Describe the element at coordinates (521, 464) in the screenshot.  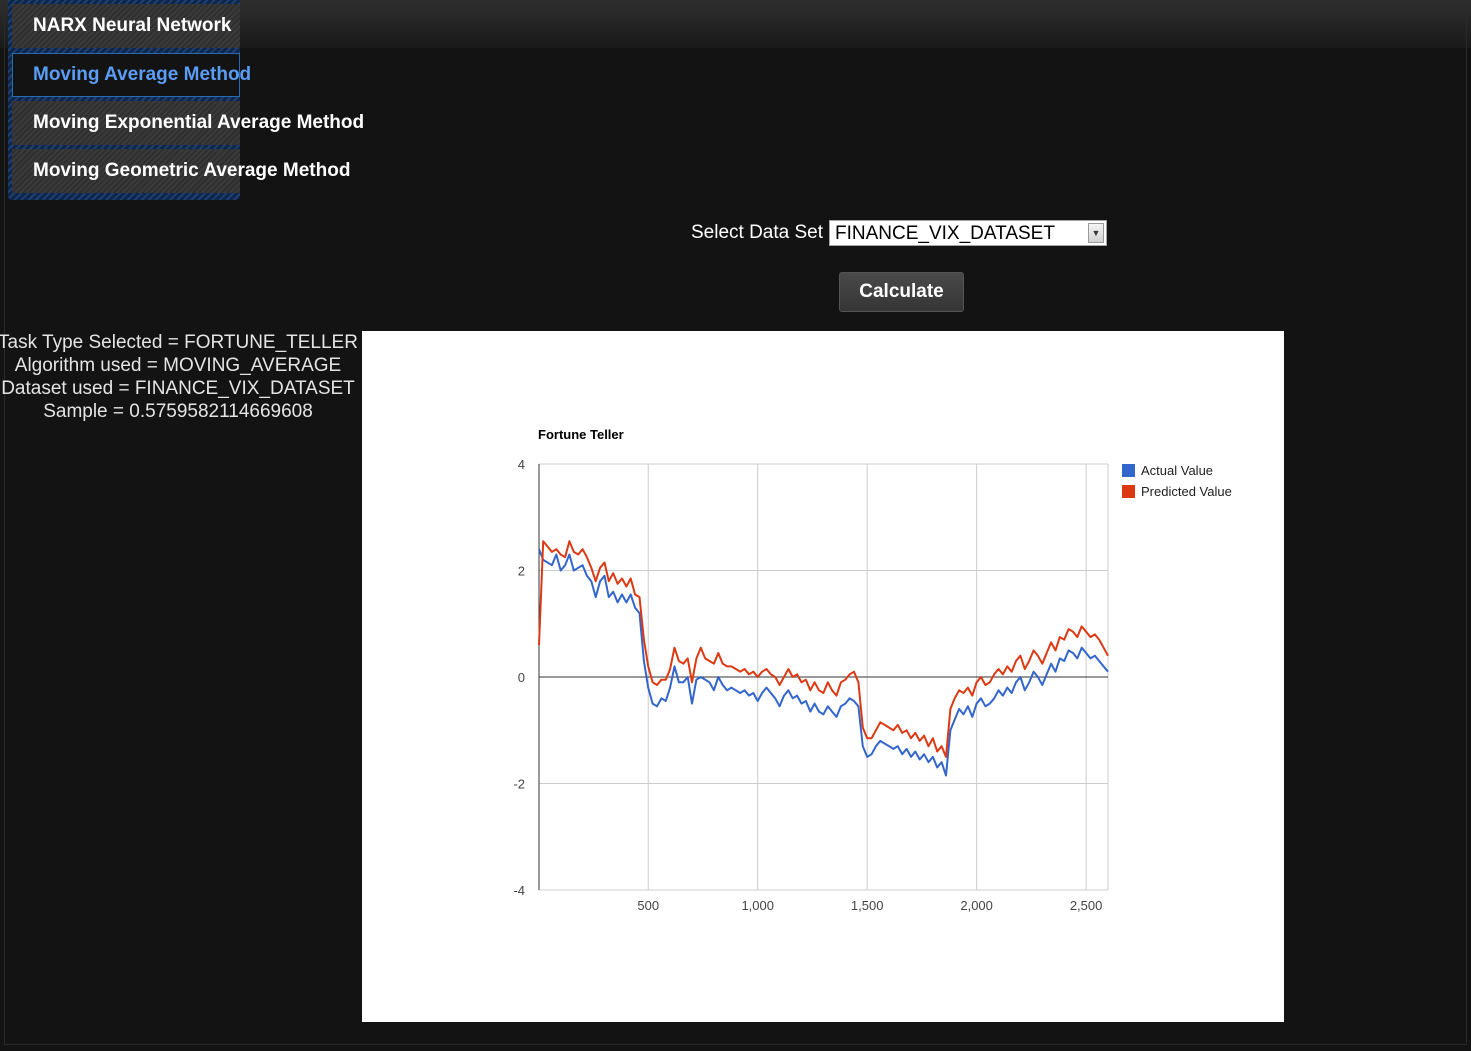
I see `y-tick-label: 4` at that location.